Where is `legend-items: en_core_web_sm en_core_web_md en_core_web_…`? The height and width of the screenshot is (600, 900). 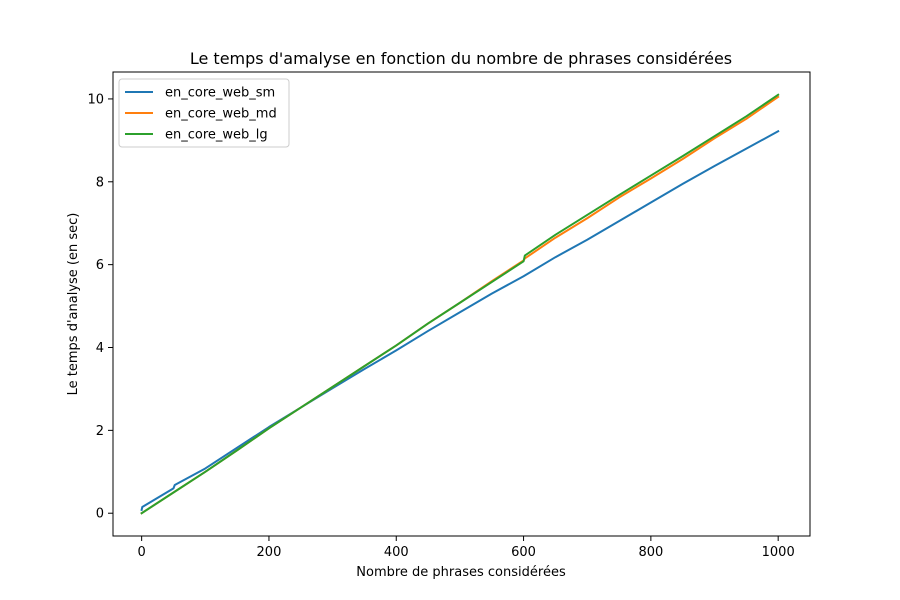 legend-items: en_core_web_sm en_core_web_md en_core_web_… is located at coordinates (201, 114).